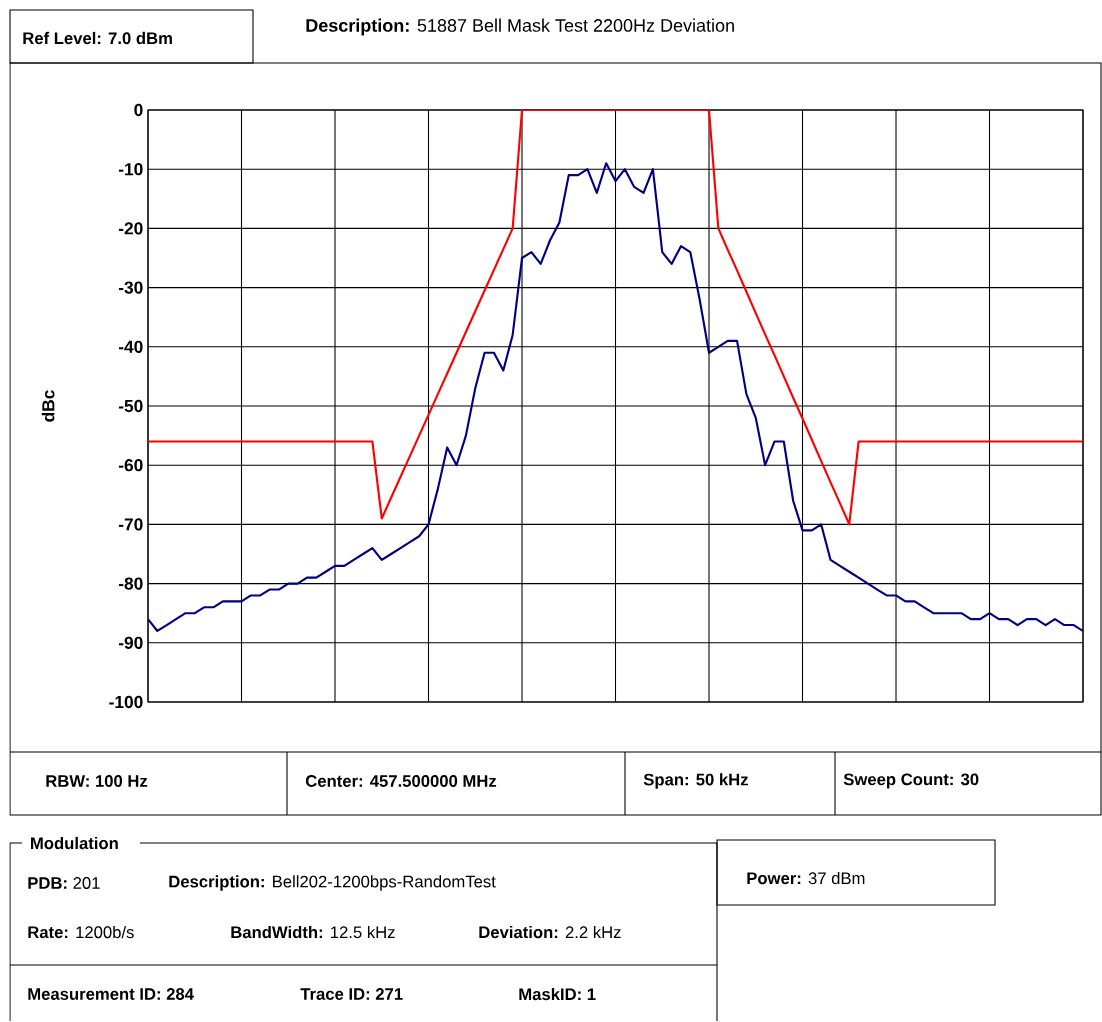  Describe the element at coordinates (520, 27) in the screenshot. I see `chart-title: Description: 51887 Bell Mask Test 2200Hz Deviation` at that location.